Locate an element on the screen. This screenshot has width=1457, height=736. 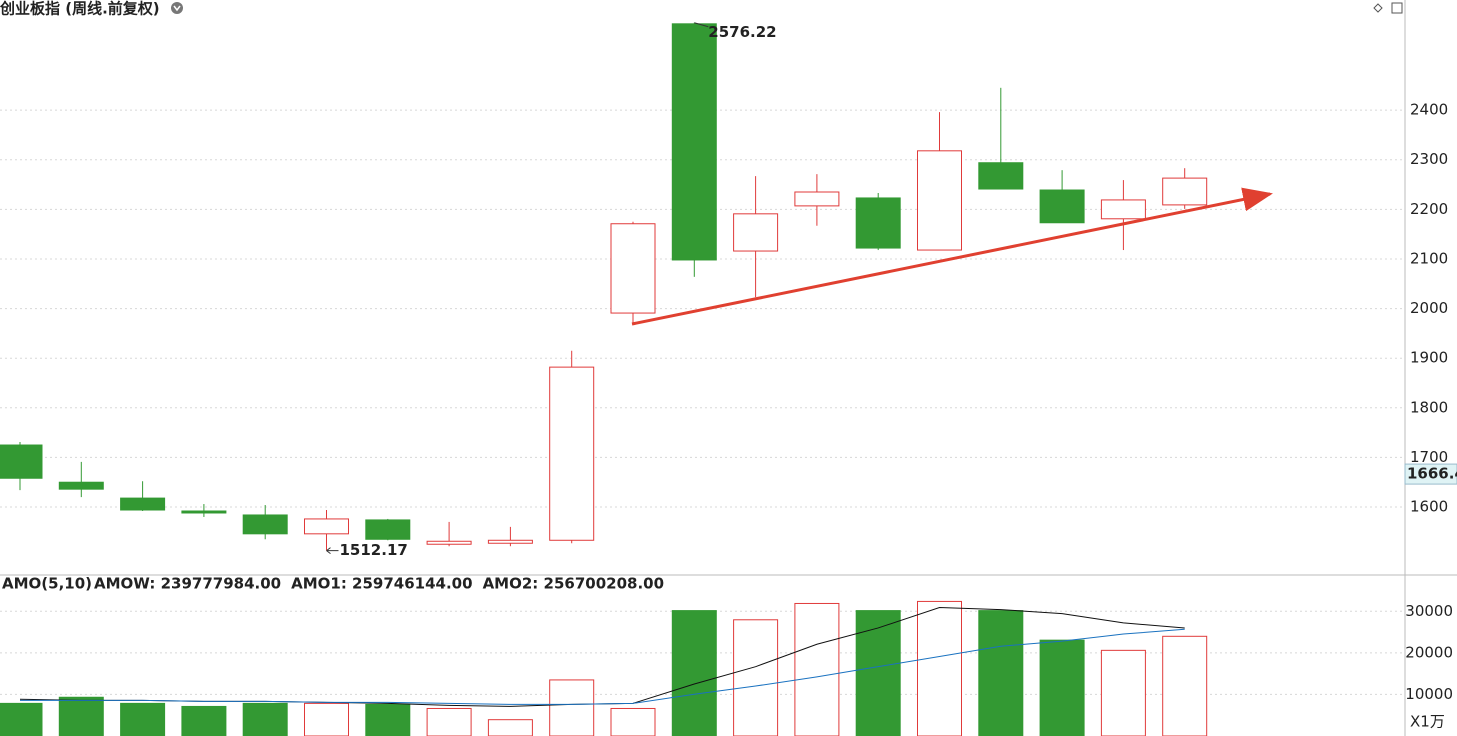
cursor-price-label: 1666.4 is located at coordinates (1432, 474).